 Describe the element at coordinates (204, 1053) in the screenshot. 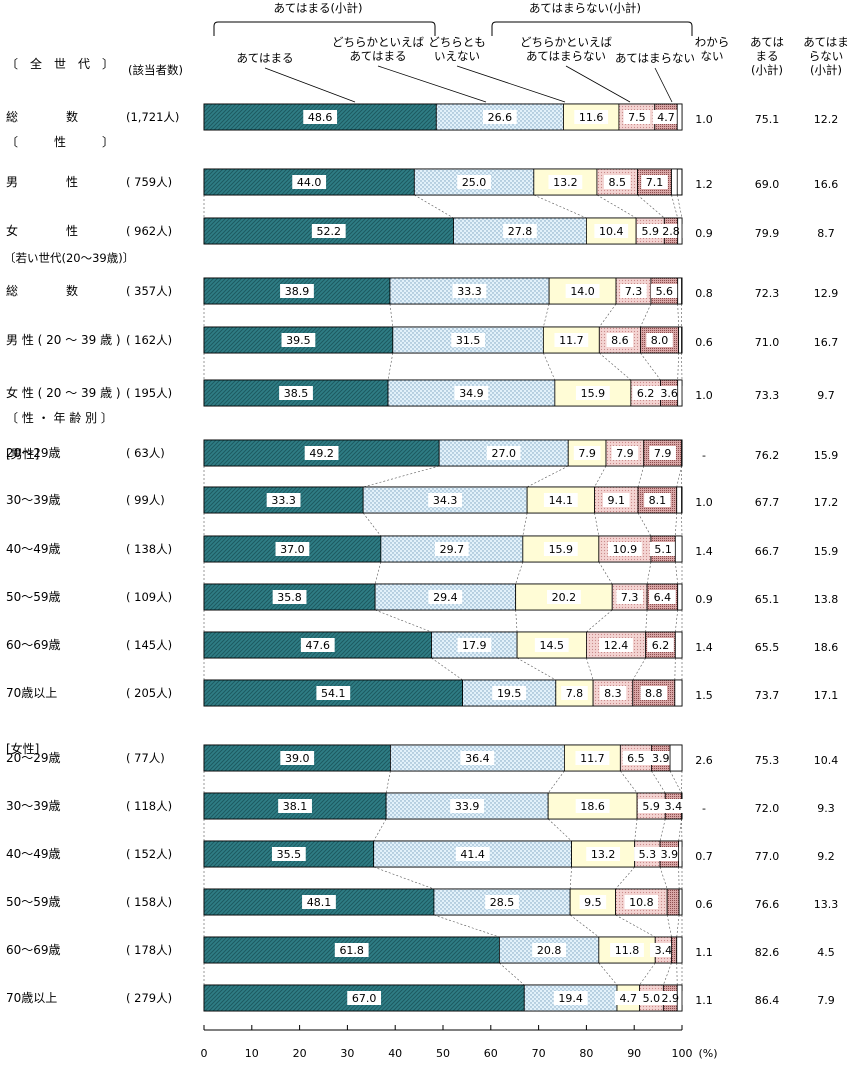

I see `x-tick-label-0: 0` at that location.